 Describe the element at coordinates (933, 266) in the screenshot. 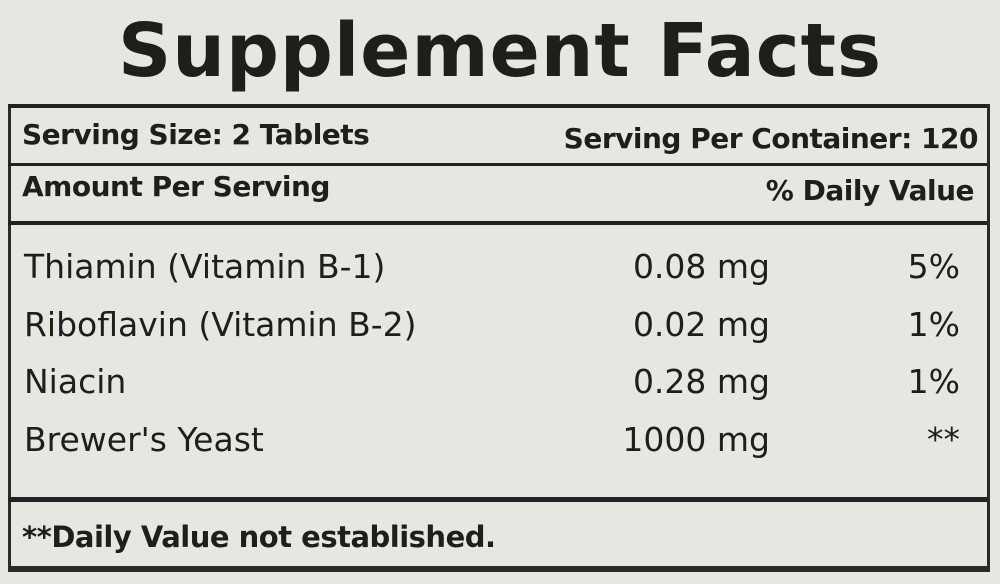

I see `nutrient-daily-value: 5%` at that location.